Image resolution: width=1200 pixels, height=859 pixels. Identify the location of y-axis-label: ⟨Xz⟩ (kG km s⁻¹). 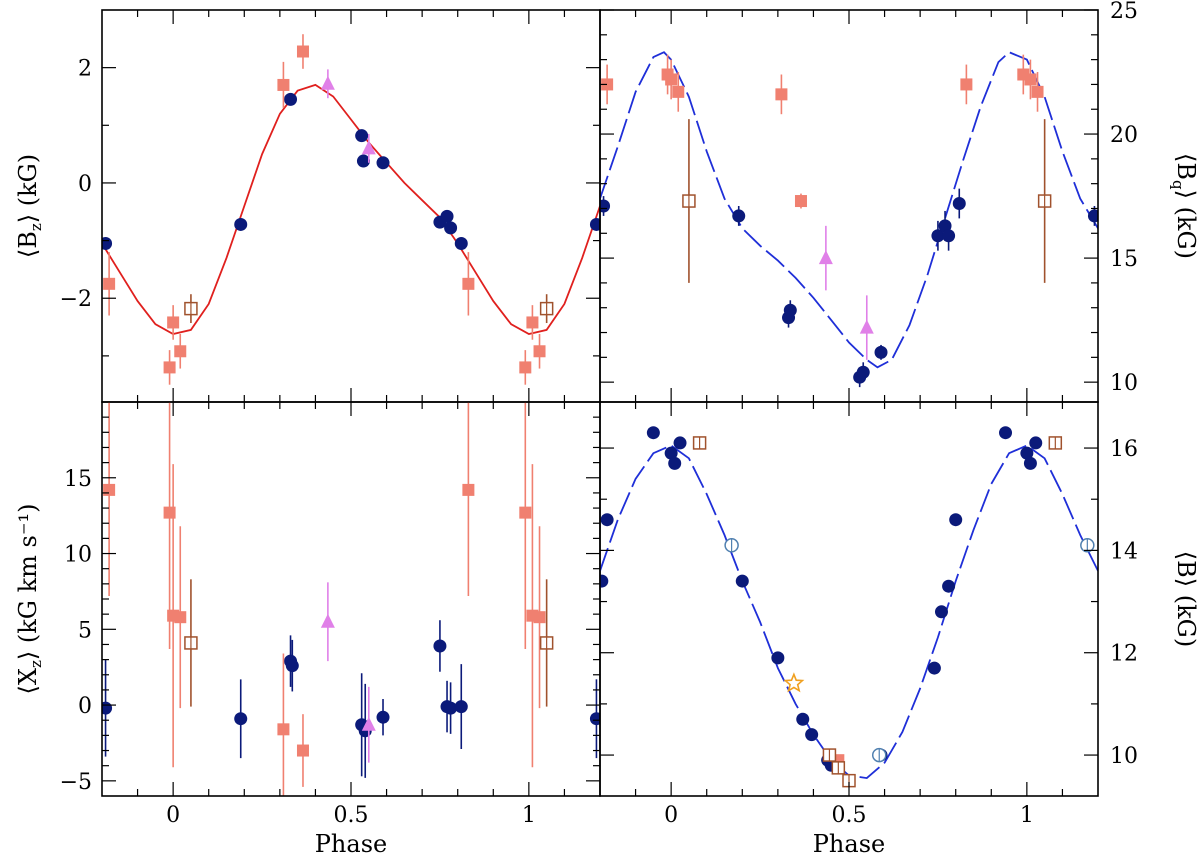
(29, 599).